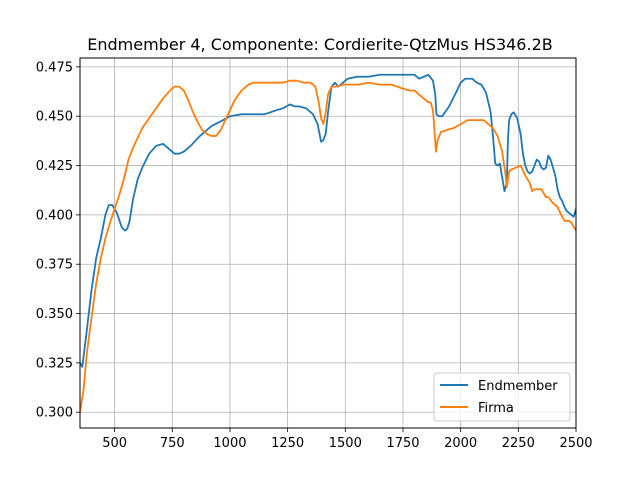 The image size is (640, 480). What do you see at coordinates (54, 314) in the screenshot?
I see `y-tick-label: 0.350` at bounding box center [54, 314].